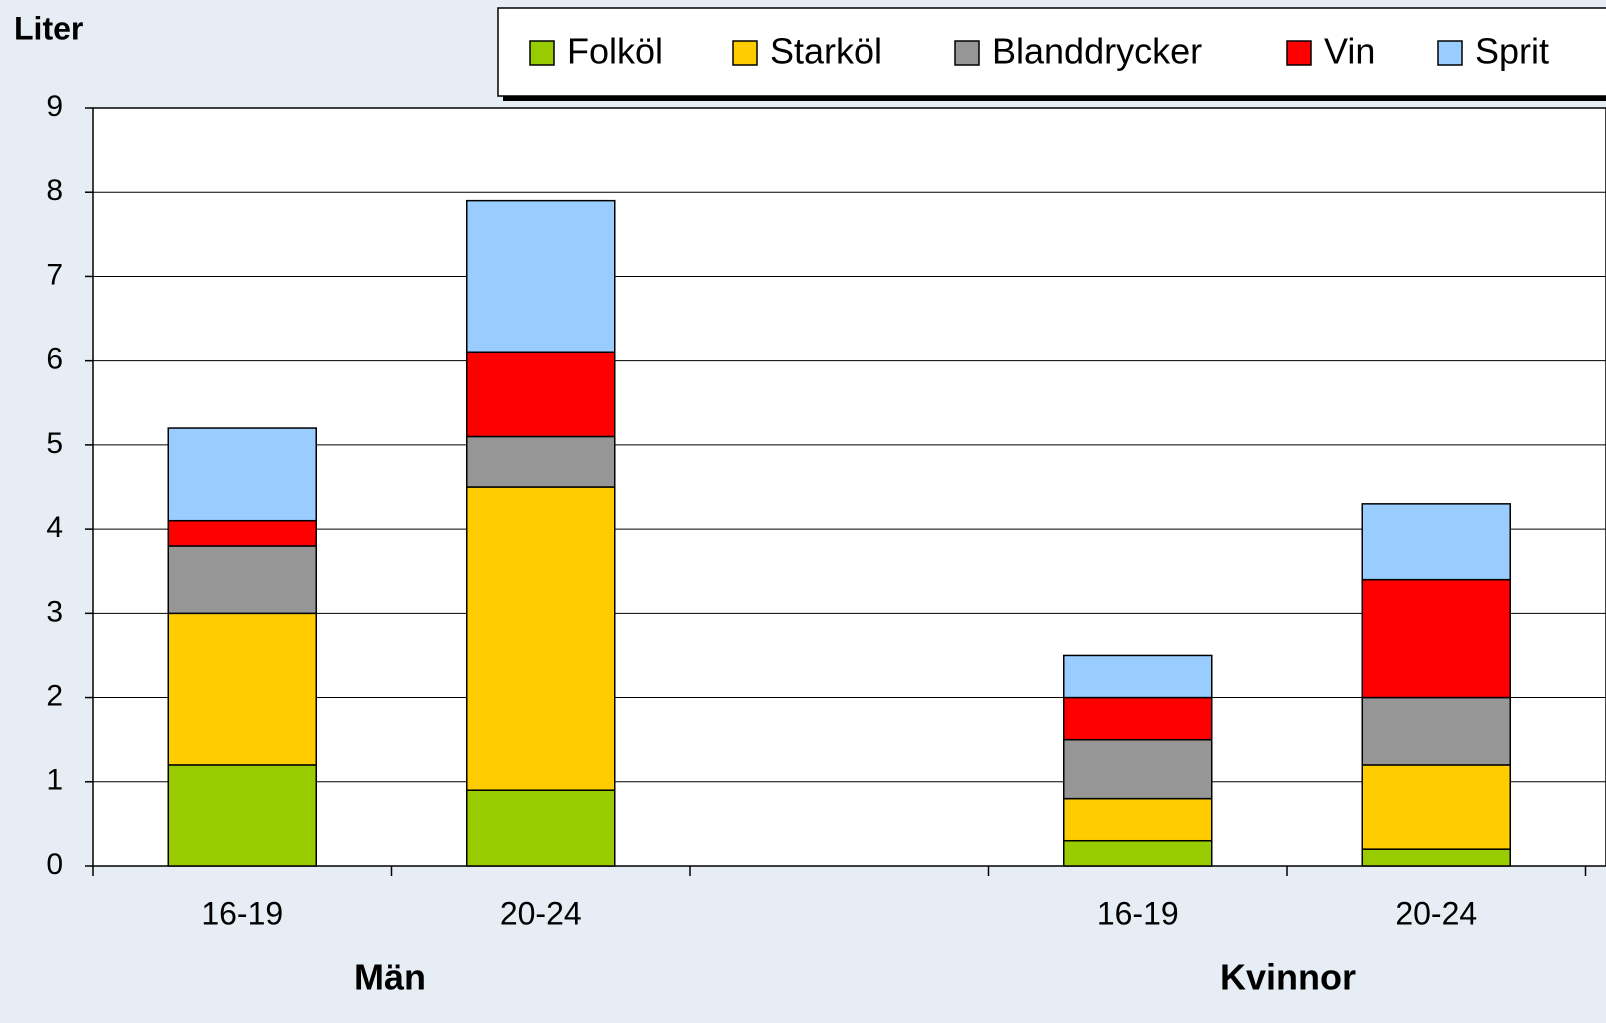  What do you see at coordinates (1512, 51) in the screenshot?
I see `legend-label: Sprit` at bounding box center [1512, 51].